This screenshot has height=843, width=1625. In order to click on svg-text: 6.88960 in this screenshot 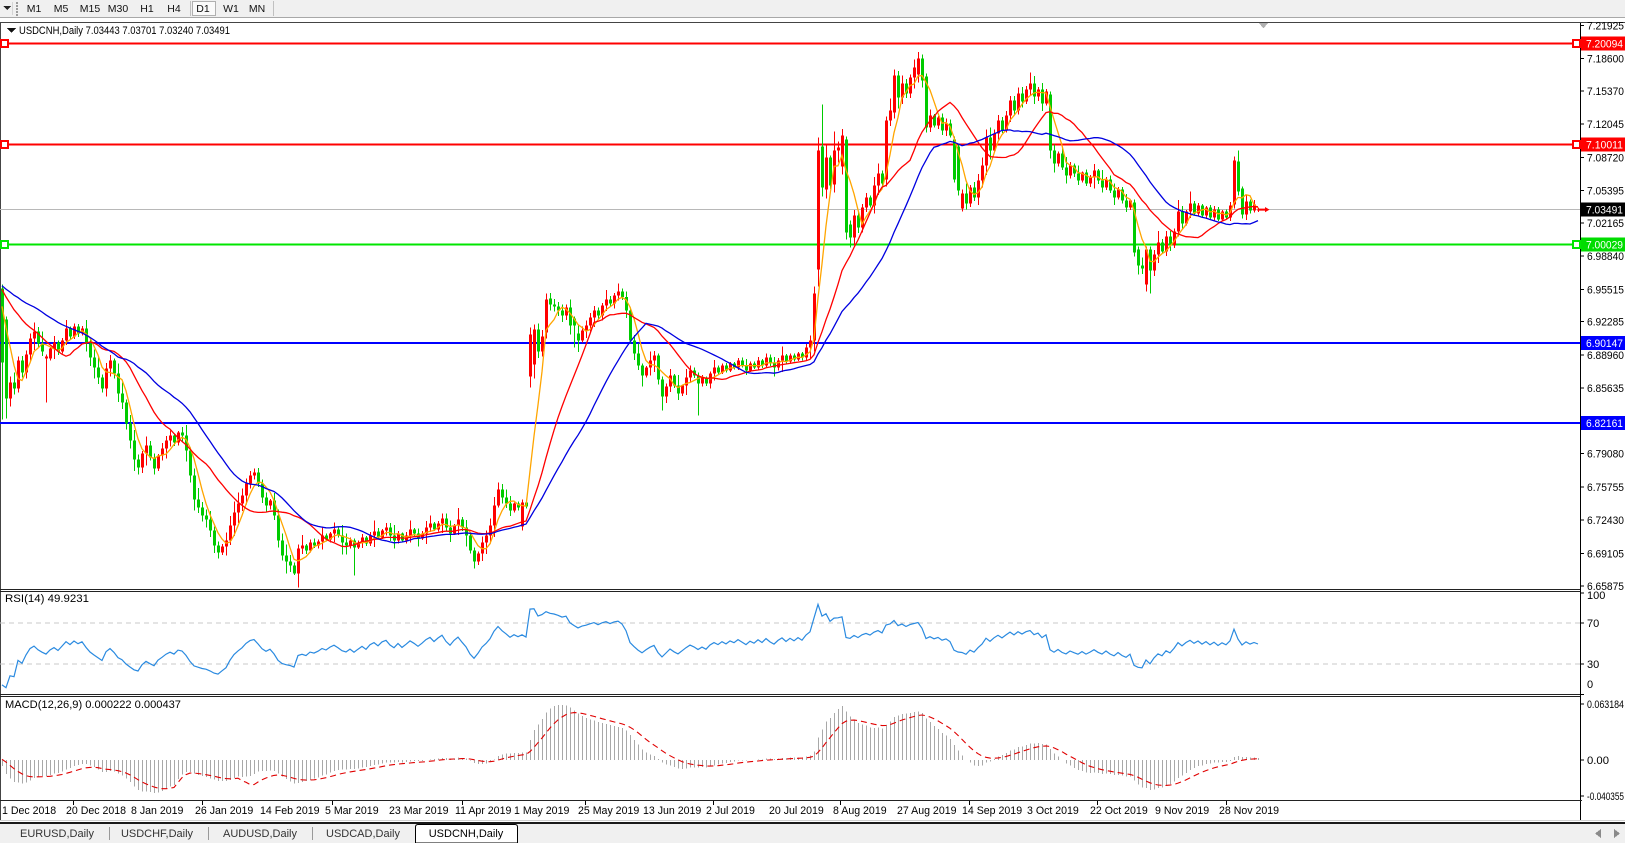, I will do `click(1605, 356)`.